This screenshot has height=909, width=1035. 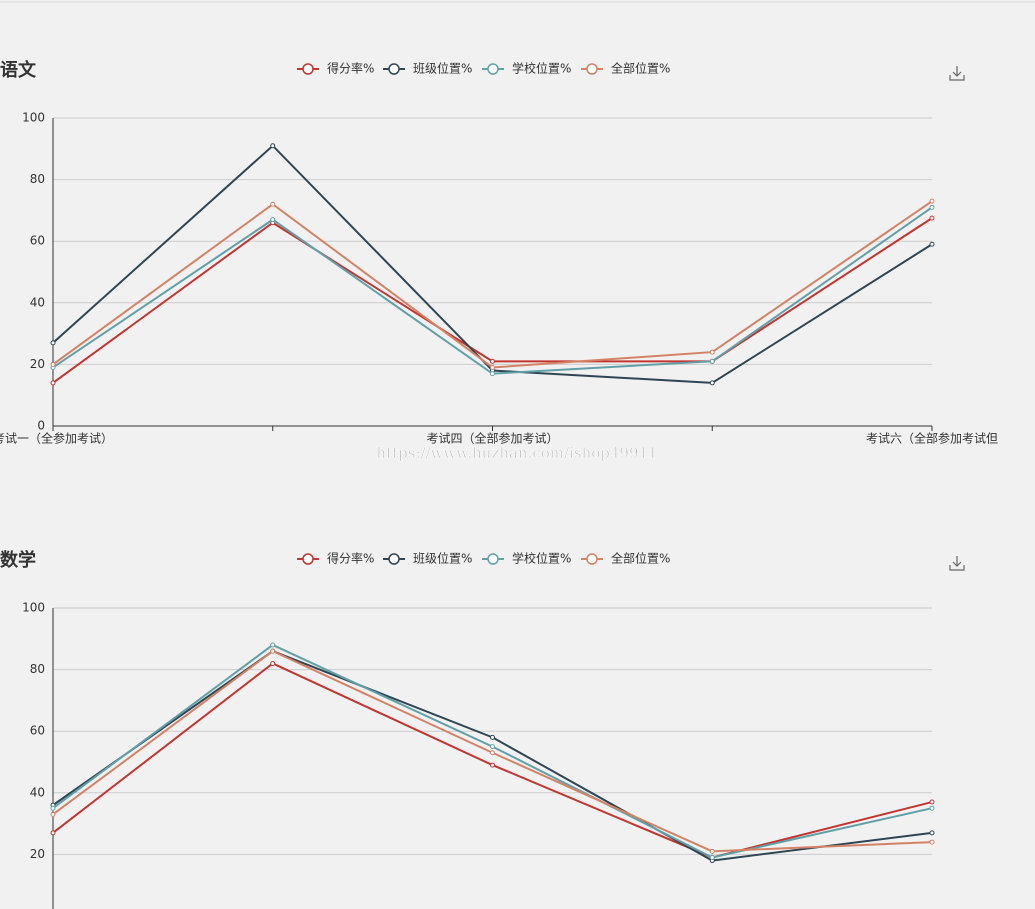 I want to click on x-tick-label: 考试一（全参加考试）, so click(x=56, y=438).